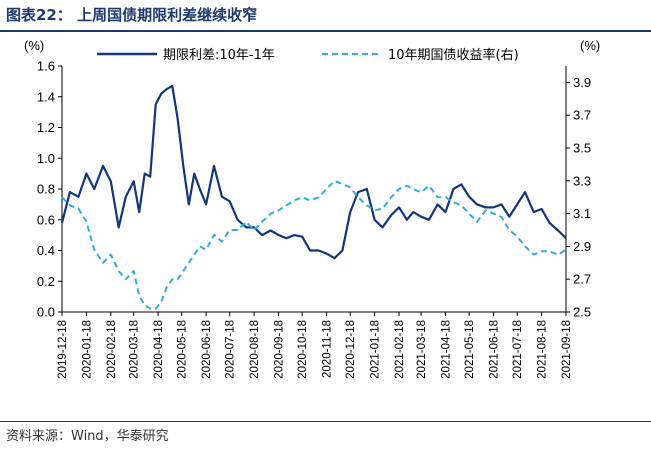 The image size is (651, 450). Describe the element at coordinates (231, 349) in the screenshot. I see `x-axis-tick-label: 2020-07-18` at that location.